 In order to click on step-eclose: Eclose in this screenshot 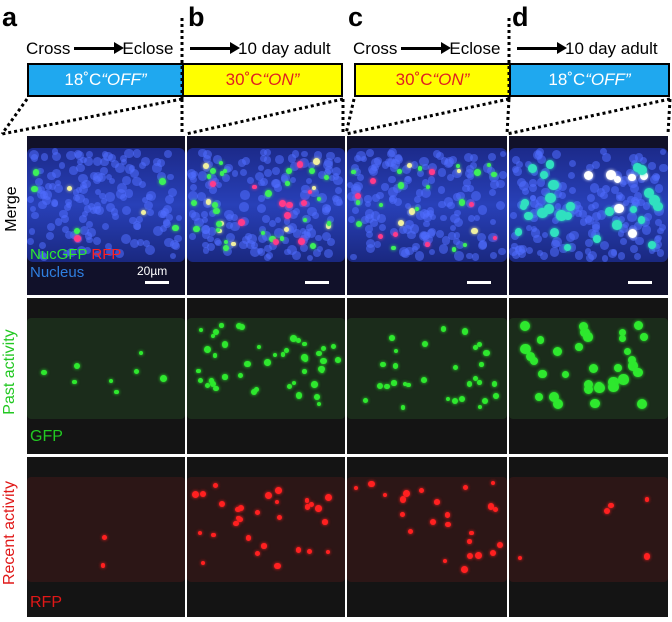, I will do `click(475, 48)`.